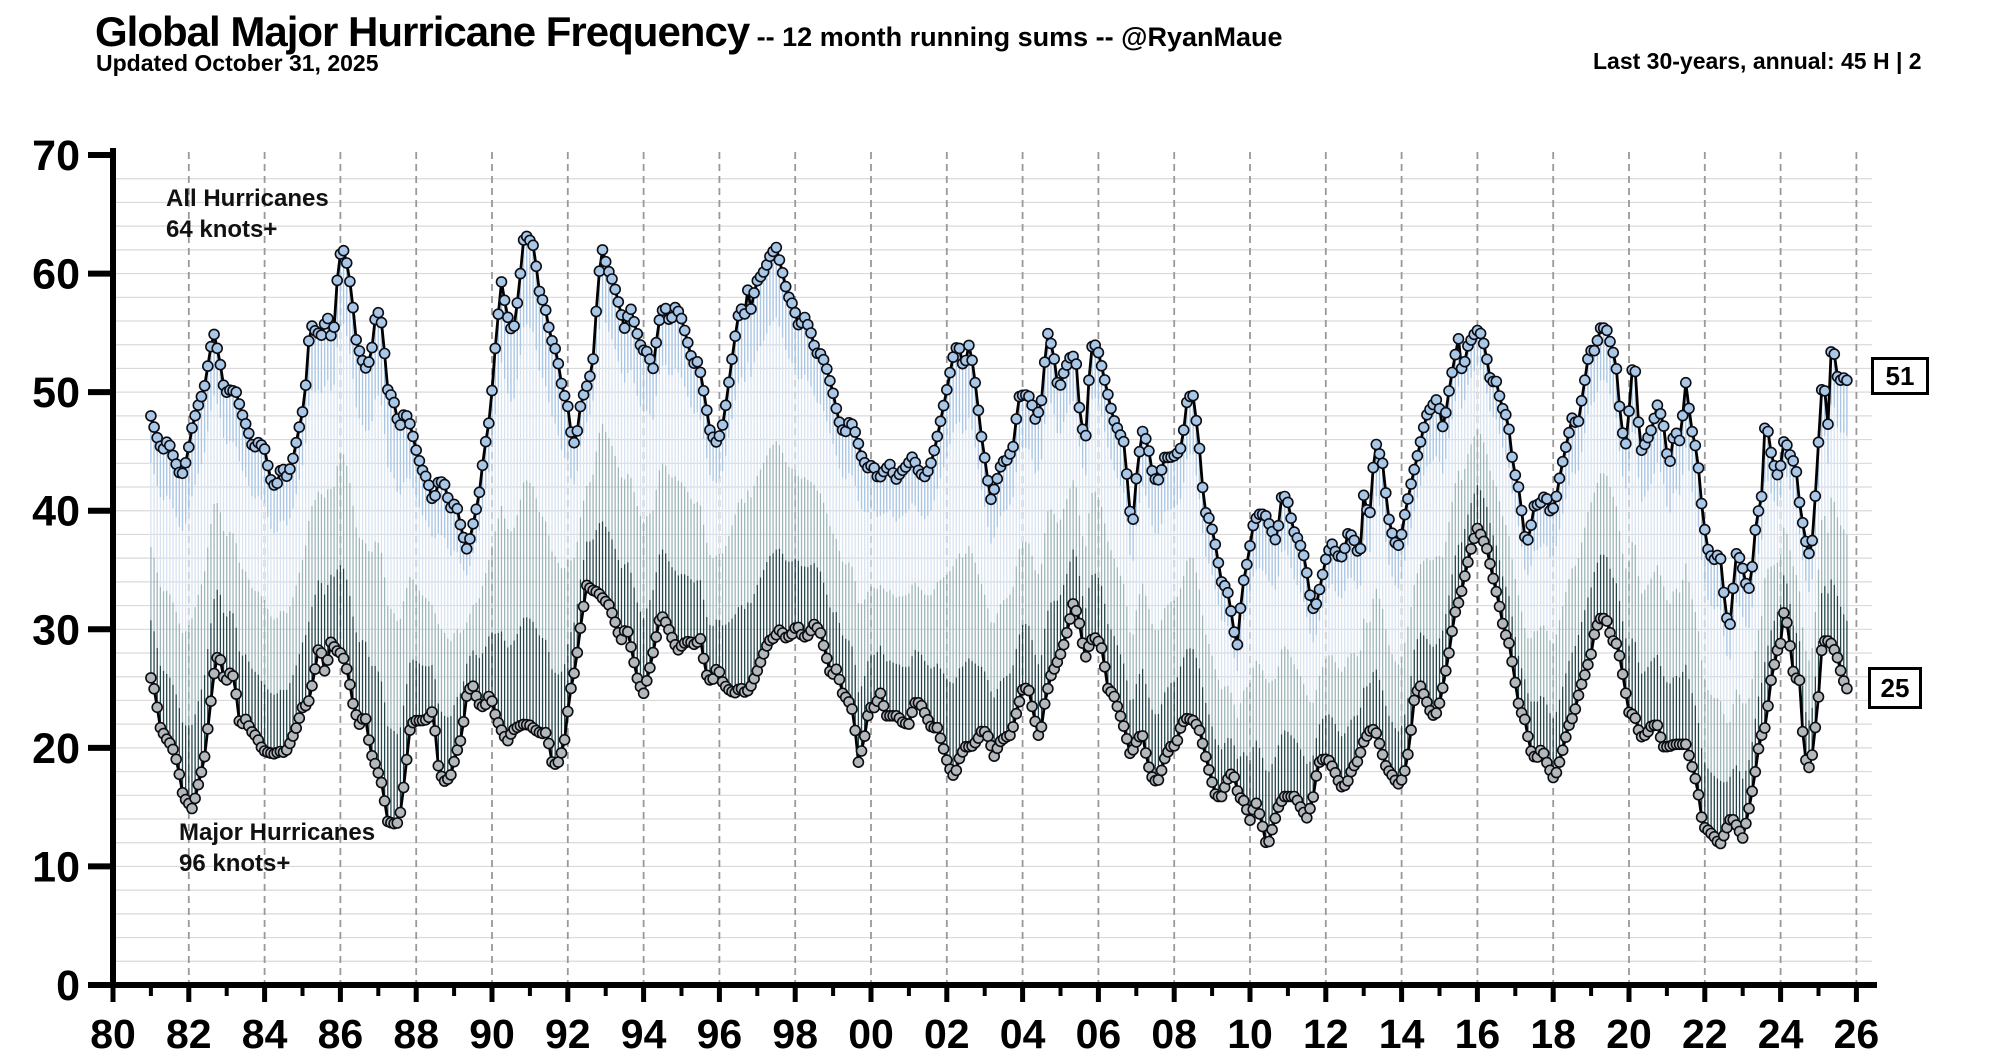 The image size is (1997, 1062). What do you see at coordinates (1016, 37) in the screenshot?
I see `chart-title-suffix: -- 12 month running sums -- @RyanMaue` at bounding box center [1016, 37].